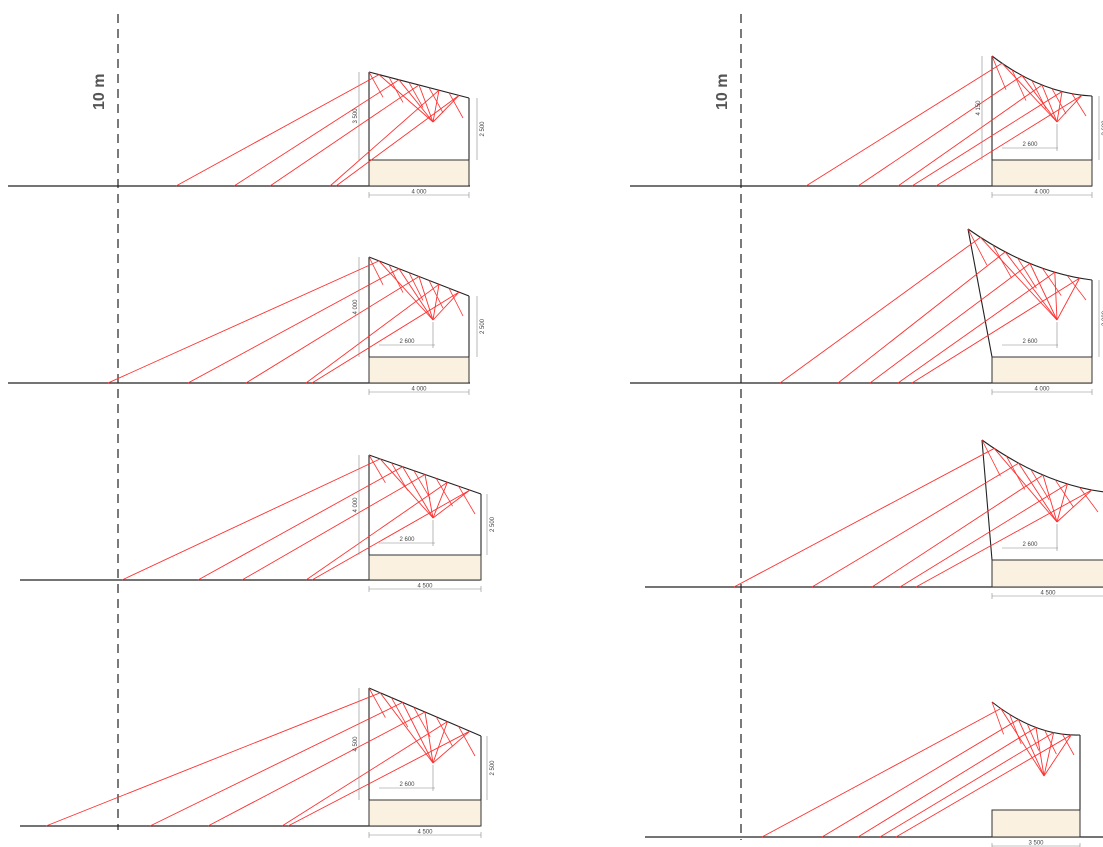 This screenshot has width=1103, height=847. I want to click on panel-left-3: 4 500 4 000 2 500 2 600, so click(258, 523).